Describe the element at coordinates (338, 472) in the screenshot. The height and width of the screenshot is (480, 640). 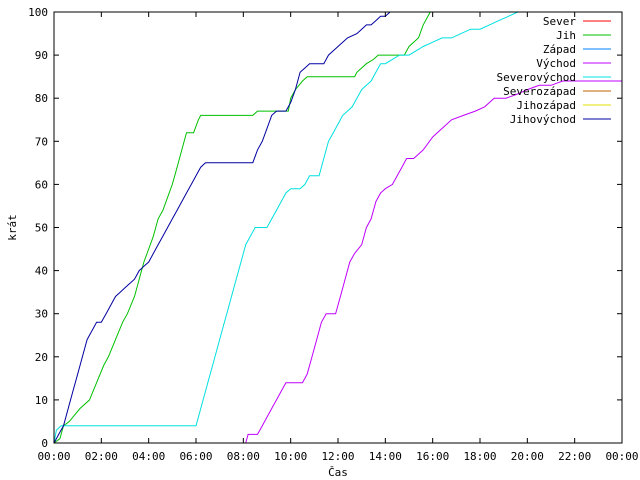
I see `x-axis-label: Čas` at that location.